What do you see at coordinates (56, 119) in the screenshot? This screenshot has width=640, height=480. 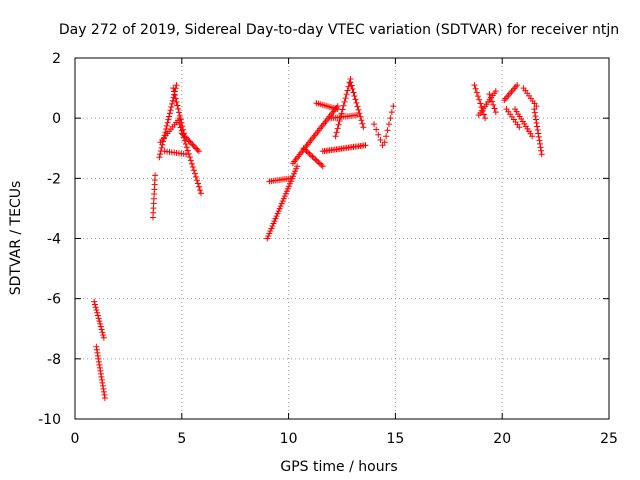 I see `y-tick-label: 0` at bounding box center [56, 119].